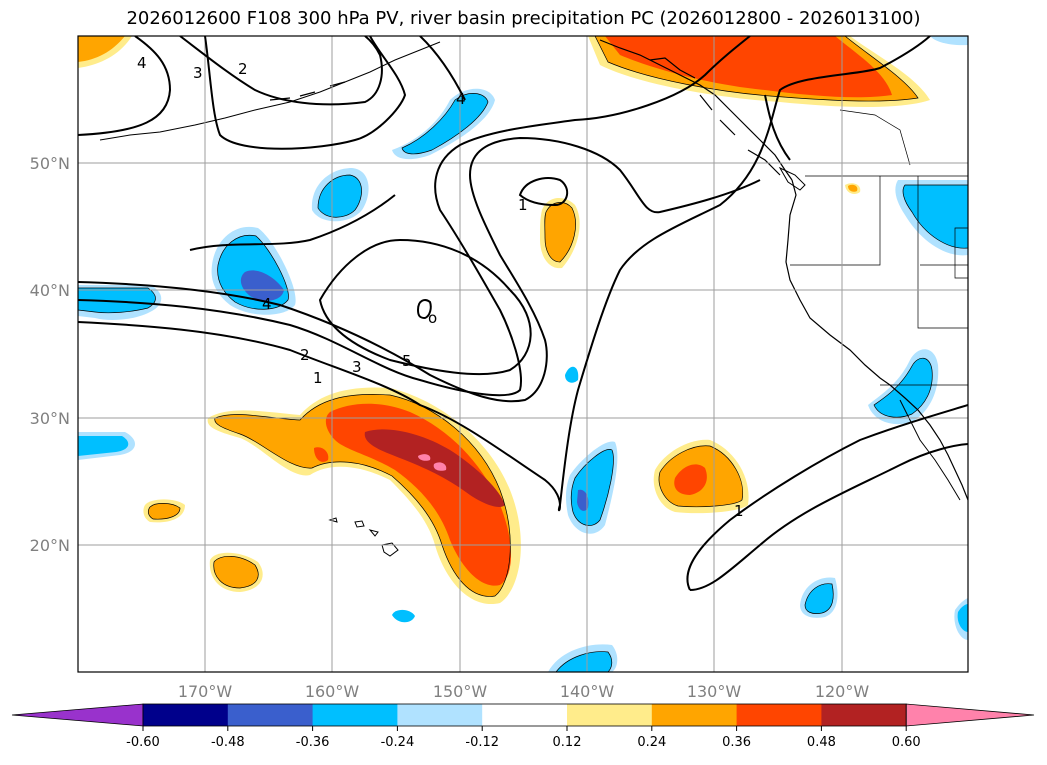 This screenshot has width=1047, height=765. What do you see at coordinates (651, 742) in the screenshot?
I see `colorbar-tick-label: 0.24` at bounding box center [651, 742].